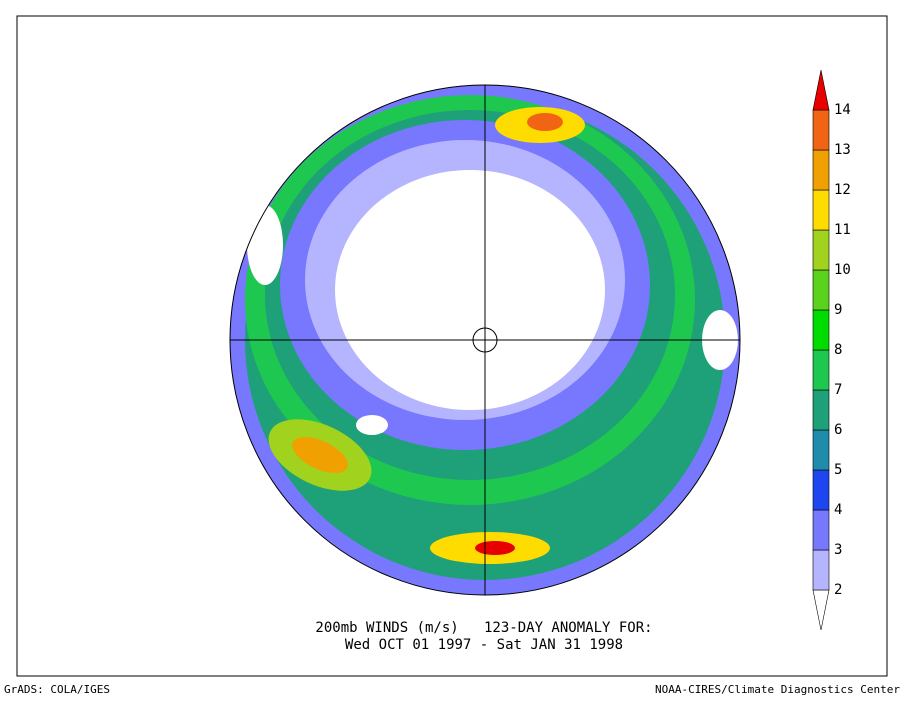 This screenshot has width=904, height=703. Describe the element at coordinates (838, 470) in the screenshot. I see `colorbar-label: 5` at that location.